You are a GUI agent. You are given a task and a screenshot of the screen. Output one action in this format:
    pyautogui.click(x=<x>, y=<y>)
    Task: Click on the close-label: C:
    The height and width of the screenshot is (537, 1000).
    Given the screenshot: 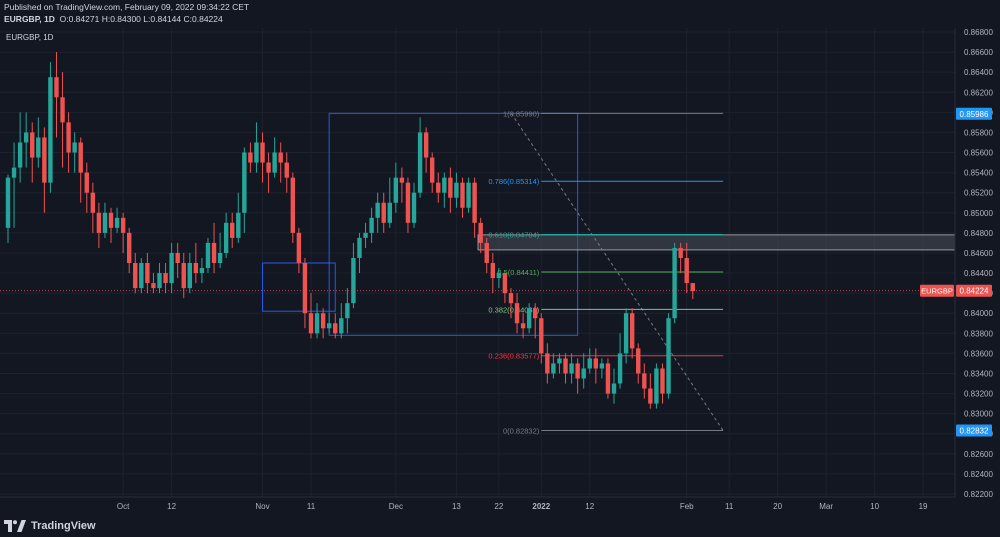 What is the action you would take?
    pyautogui.click(x=188, y=19)
    